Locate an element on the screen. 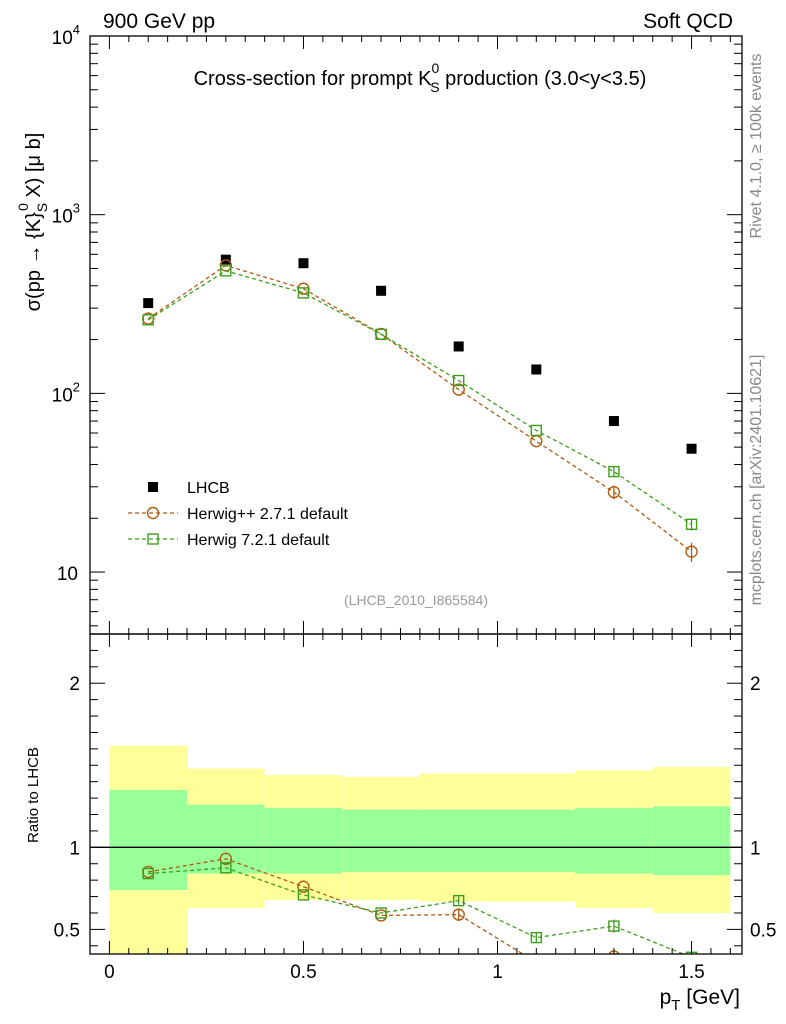 Image resolution: width=786 pixels, height=1024 pixels. mcplots-credit-label: mcplots.cern.ch [arXiv:2401.10621] is located at coordinates (756, 480).